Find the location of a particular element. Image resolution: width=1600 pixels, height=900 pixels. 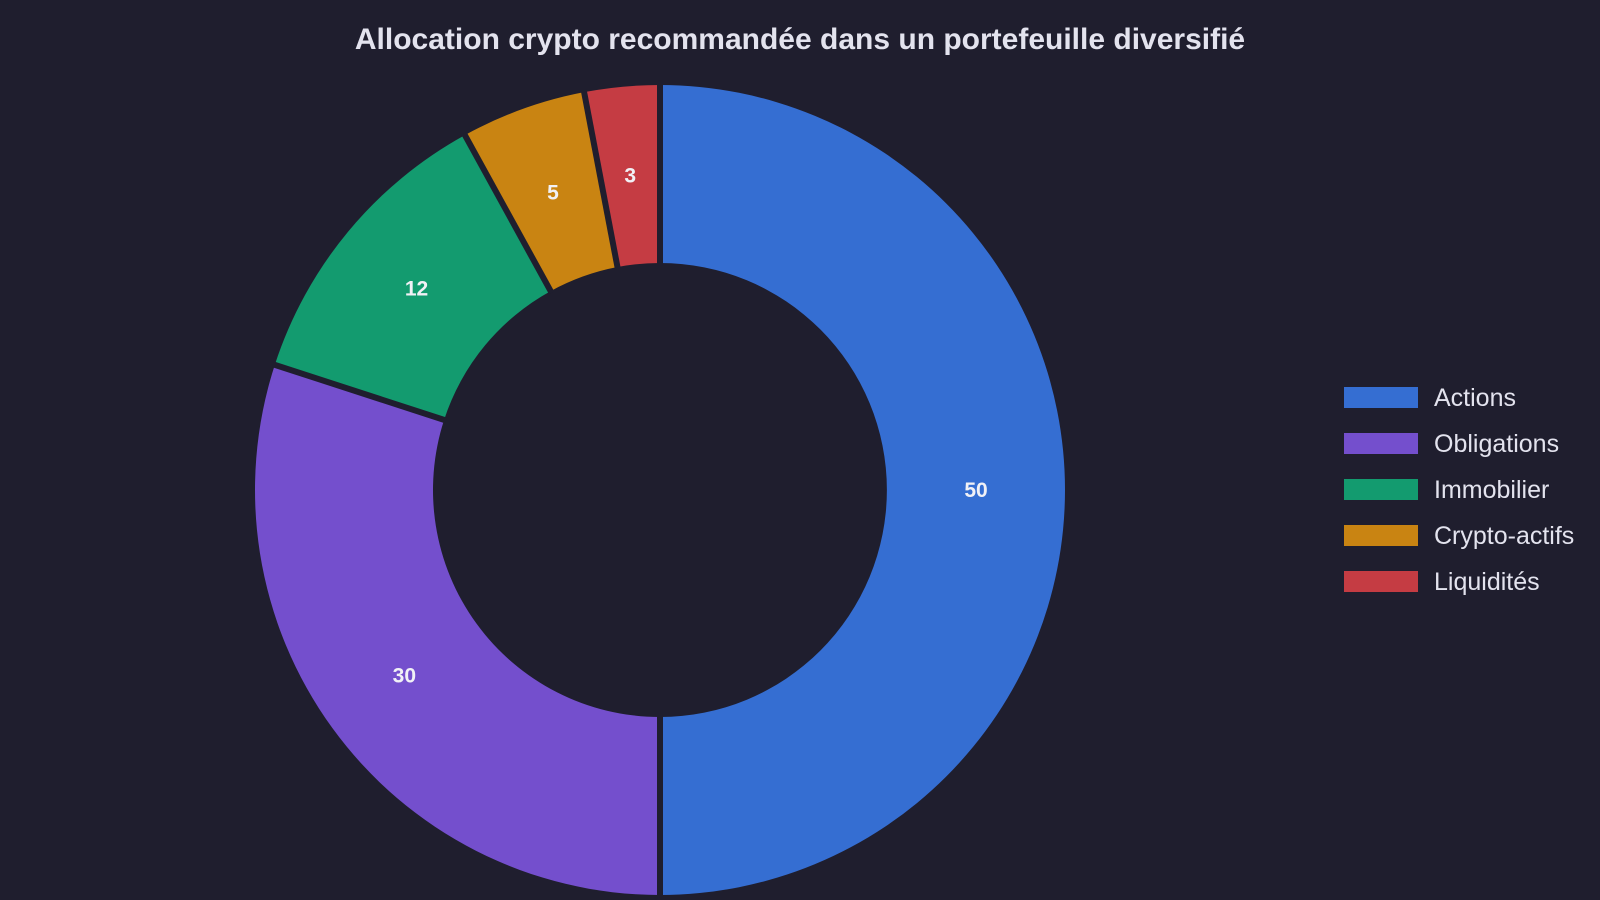

legend-swatch-liquidites is located at coordinates (1381, 581).